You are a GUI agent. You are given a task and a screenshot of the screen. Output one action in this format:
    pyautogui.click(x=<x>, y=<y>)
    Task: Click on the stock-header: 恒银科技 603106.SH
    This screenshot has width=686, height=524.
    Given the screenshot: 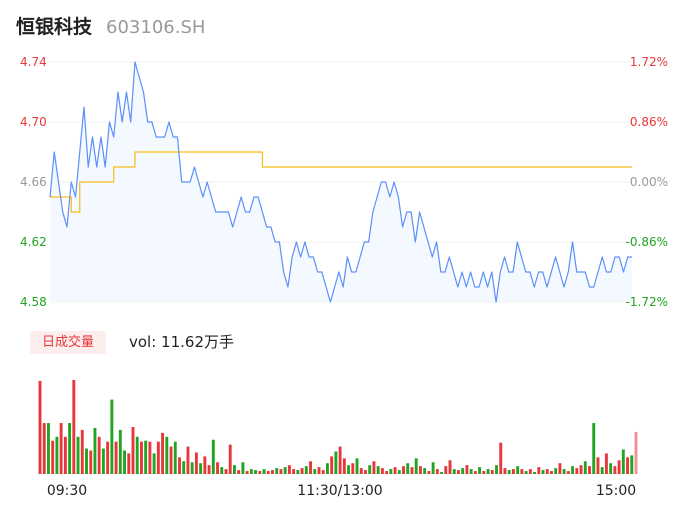 What is the action you would take?
    pyautogui.click(x=110, y=26)
    